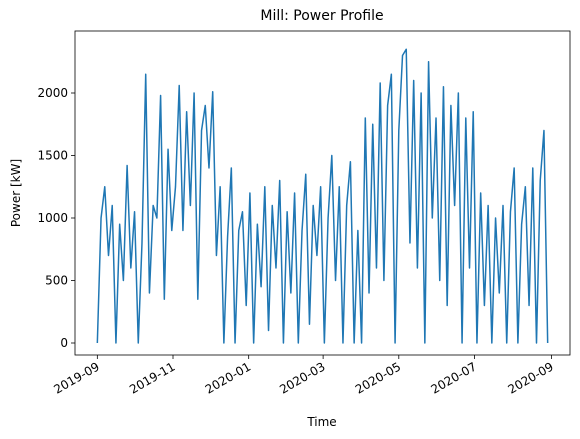  What do you see at coordinates (64, 343) in the screenshot?
I see `y-tick-label: 0` at bounding box center [64, 343].